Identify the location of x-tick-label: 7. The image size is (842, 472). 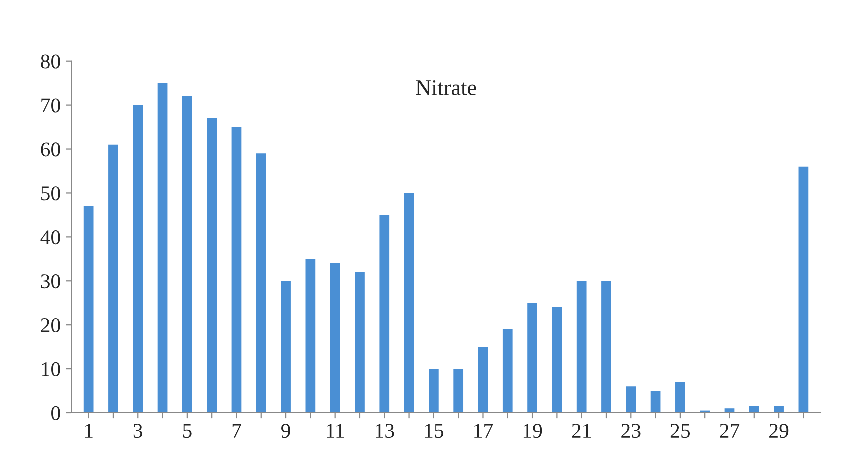
(237, 431).